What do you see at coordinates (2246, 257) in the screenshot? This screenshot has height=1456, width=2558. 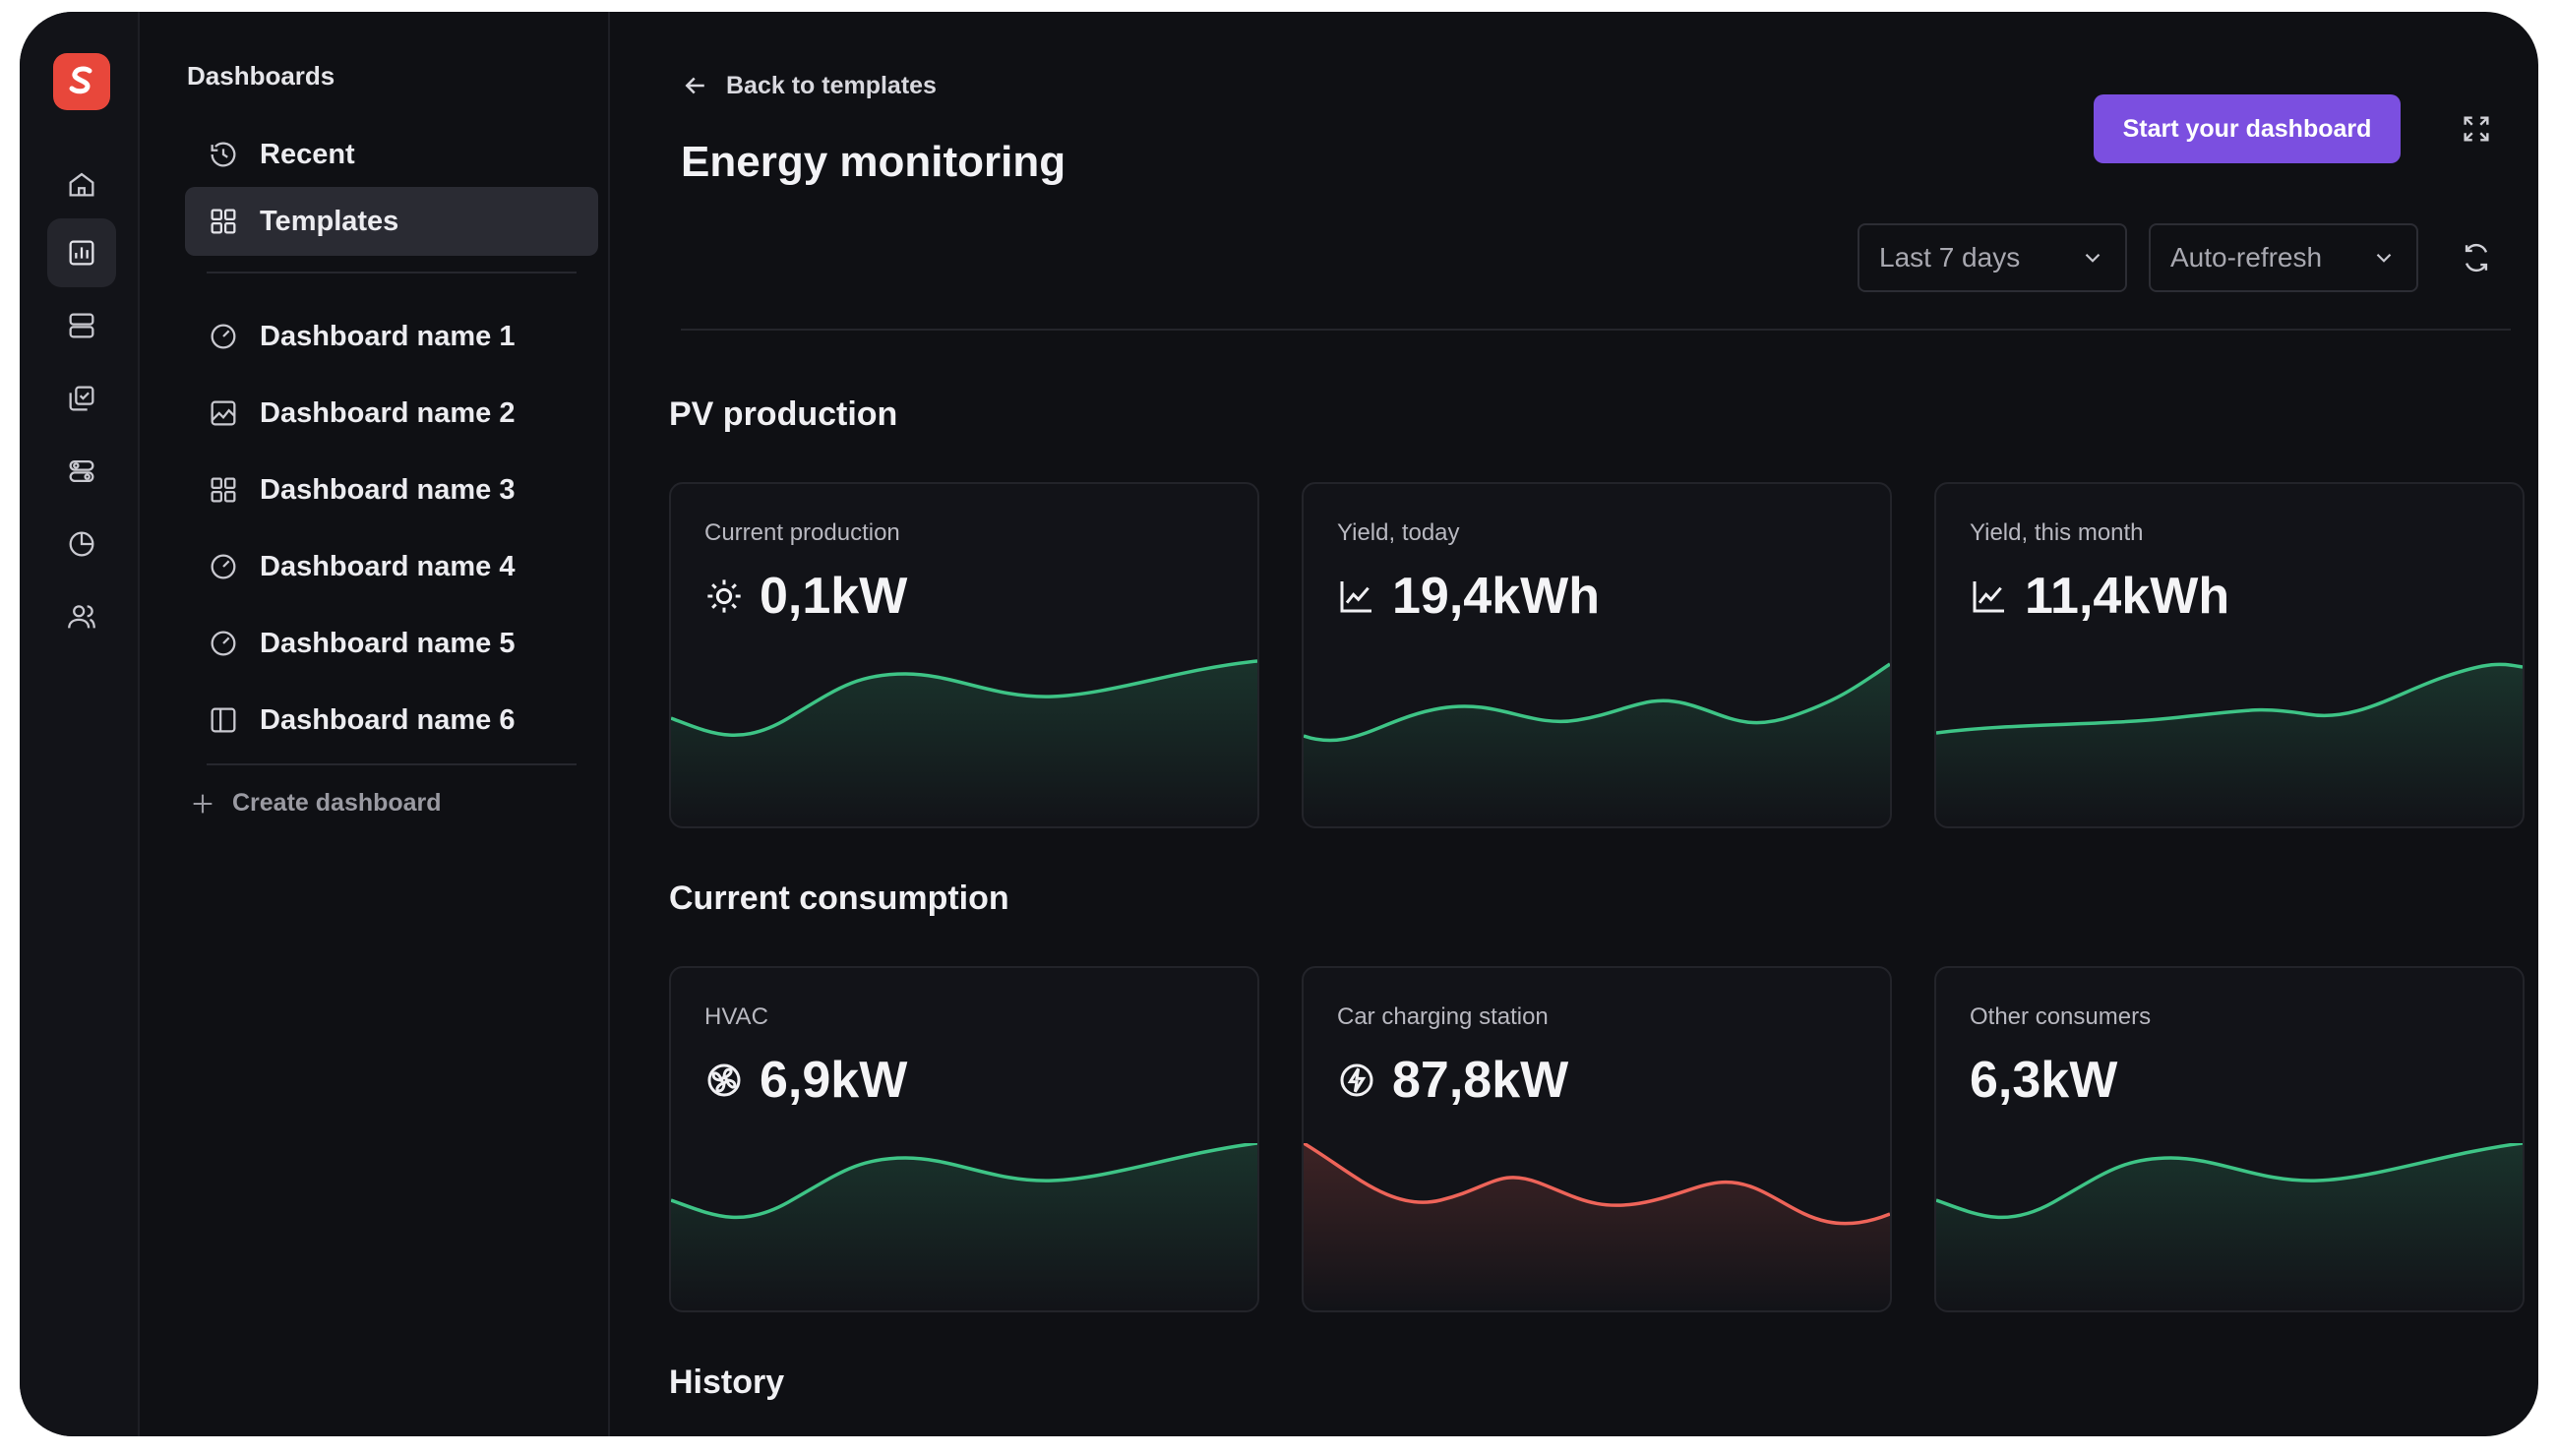 I see `auto-refresh-value: Auto-refresh` at bounding box center [2246, 257].